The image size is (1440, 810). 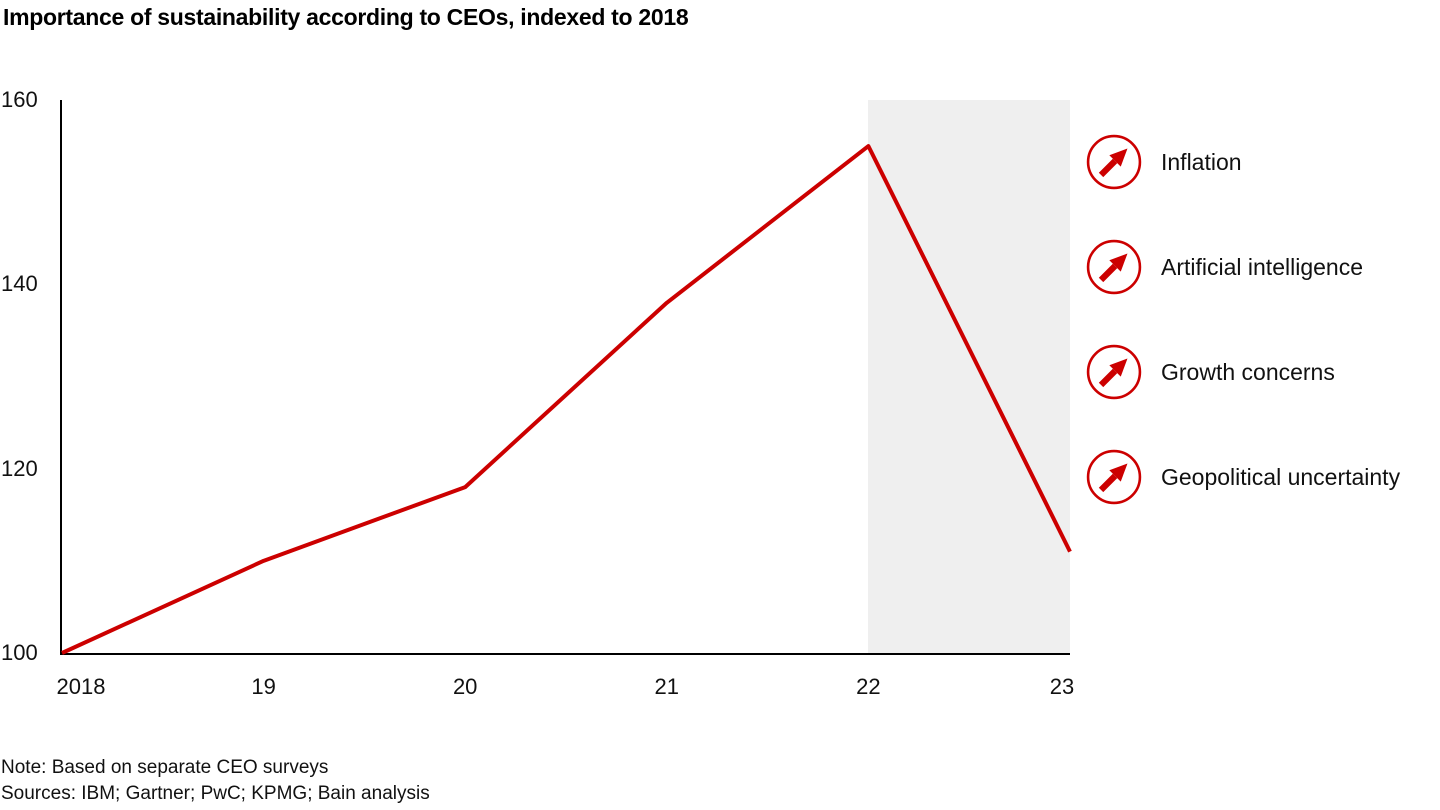 I want to click on y-axis-tick-label: 140, so click(x=19, y=284).